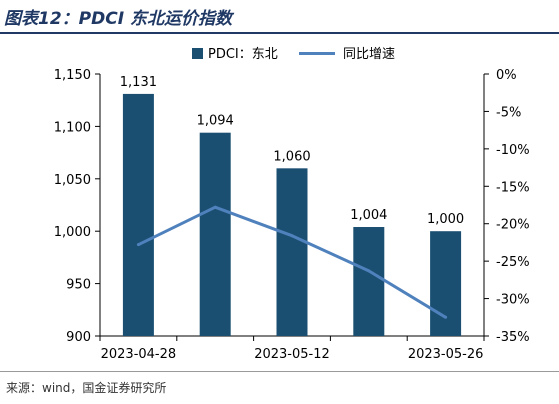 The image size is (559, 404). Describe the element at coordinates (279, 371) in the screenshot. I see `source-divider` at that location.